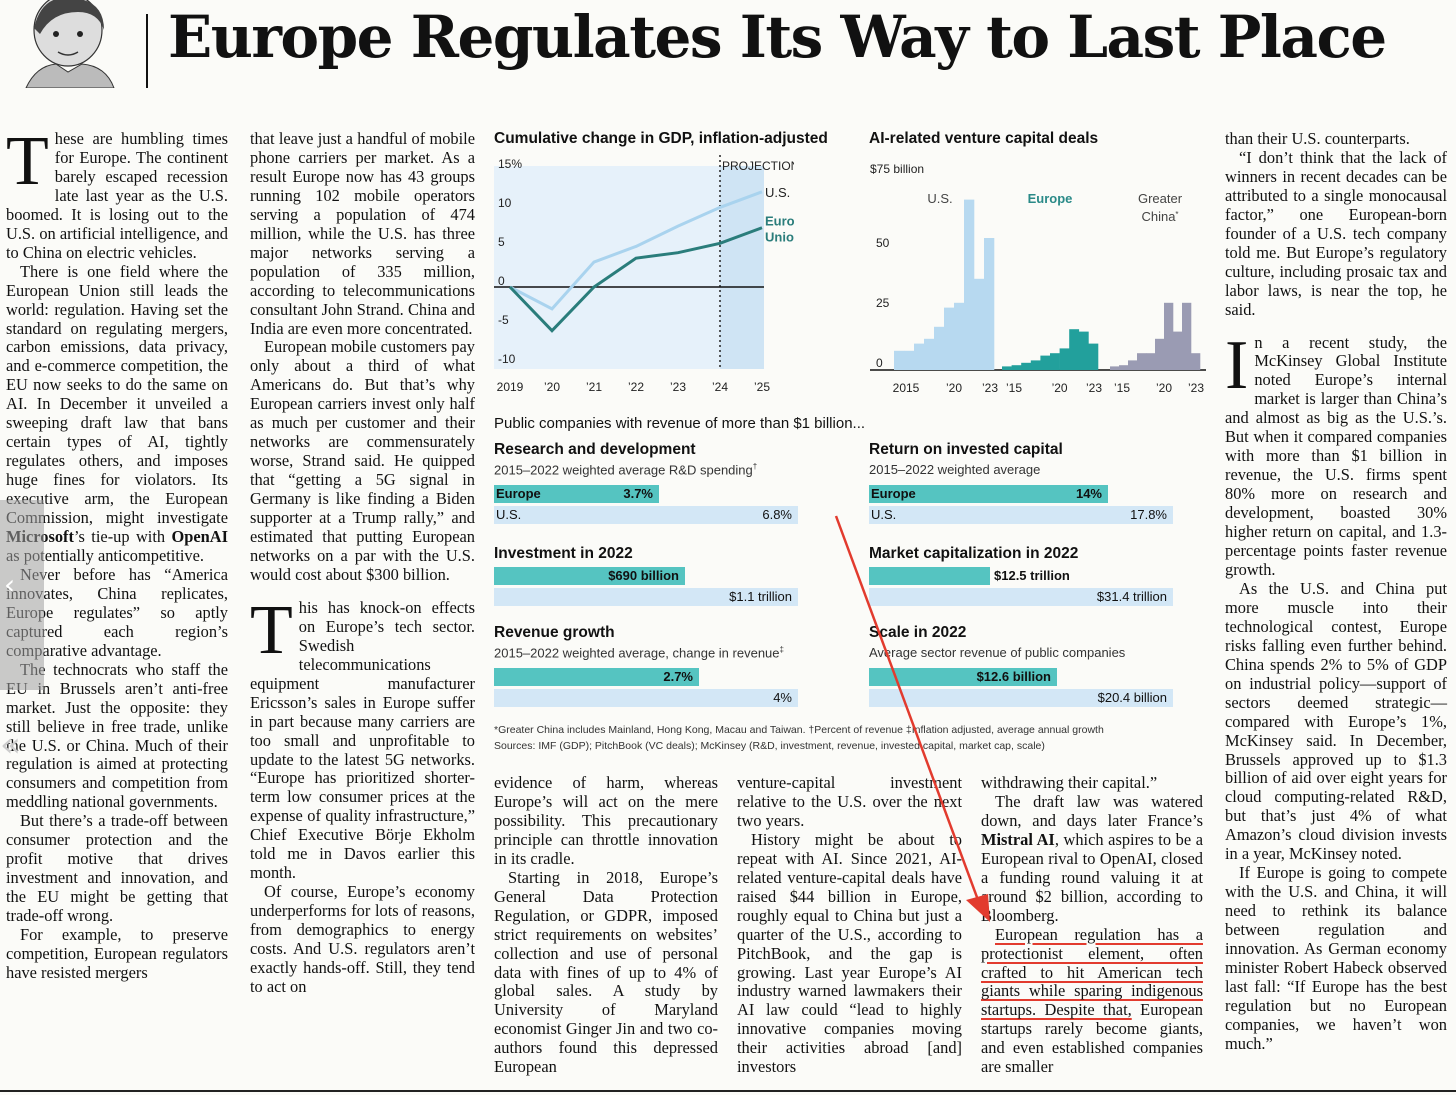 The width and height of the screenshot is (1456, 1095). What do you see at coordinates (1018, 839) in the screenshot?
I see `company-mistral: Mistral AI` at bounding box center [1018, 839].